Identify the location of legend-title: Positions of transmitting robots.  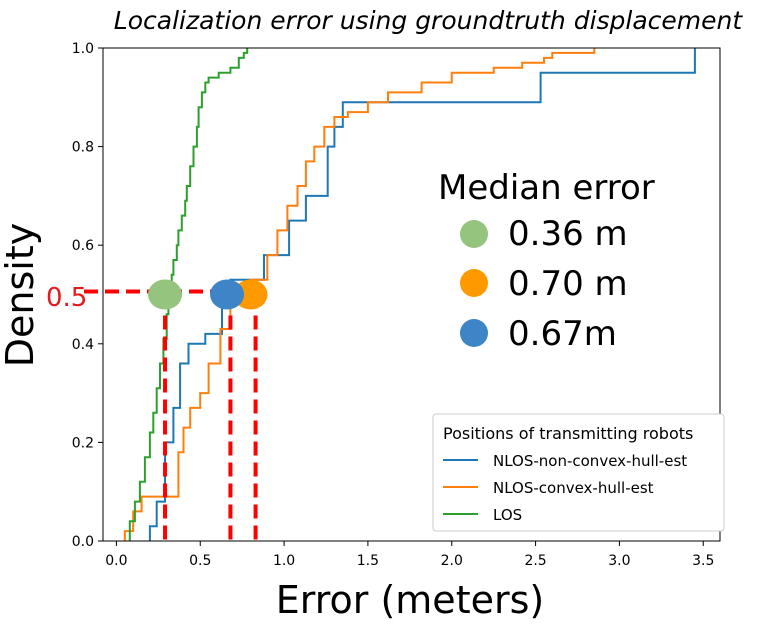
(568, 433).